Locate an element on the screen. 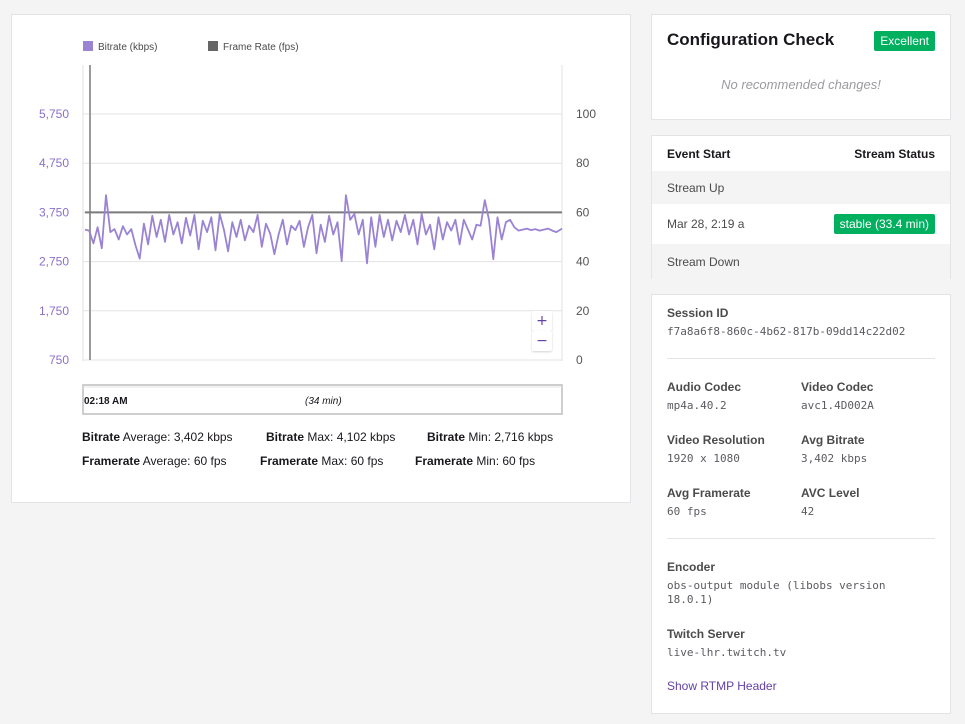  left-axis-tick-label: 1,750 is located at coordinates (54, 311).